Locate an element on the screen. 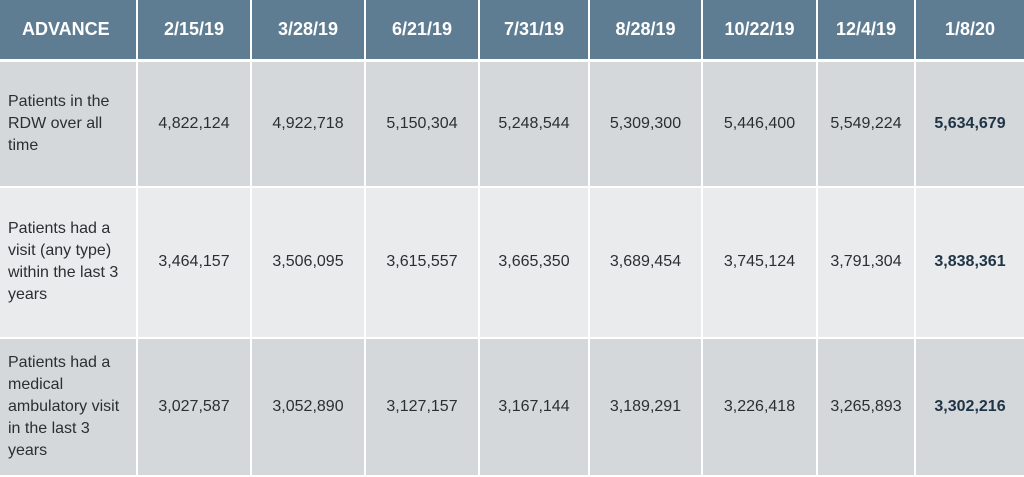  table-cell: 3,167,144 is located at coordinates (534, 407).